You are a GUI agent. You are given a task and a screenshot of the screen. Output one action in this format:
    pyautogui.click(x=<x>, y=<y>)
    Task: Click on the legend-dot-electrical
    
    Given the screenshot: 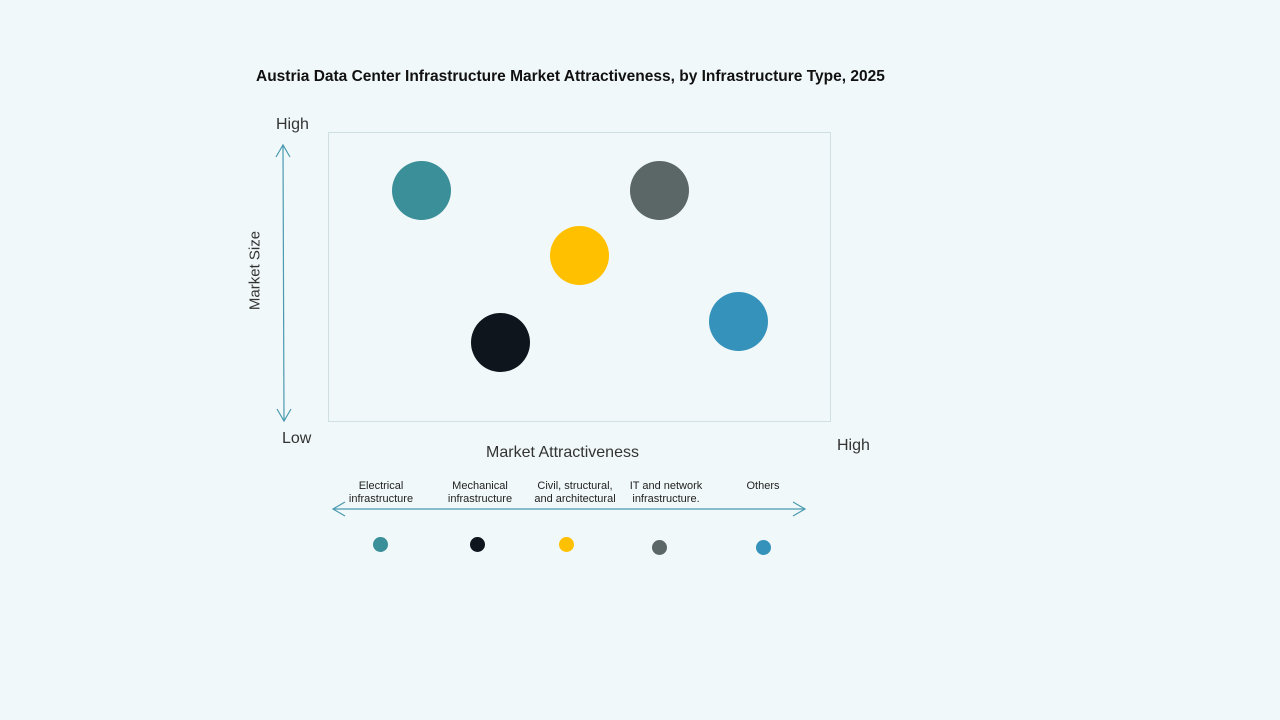 What is the action you would take?
    pyautogui.click(x=380, y=544)
    